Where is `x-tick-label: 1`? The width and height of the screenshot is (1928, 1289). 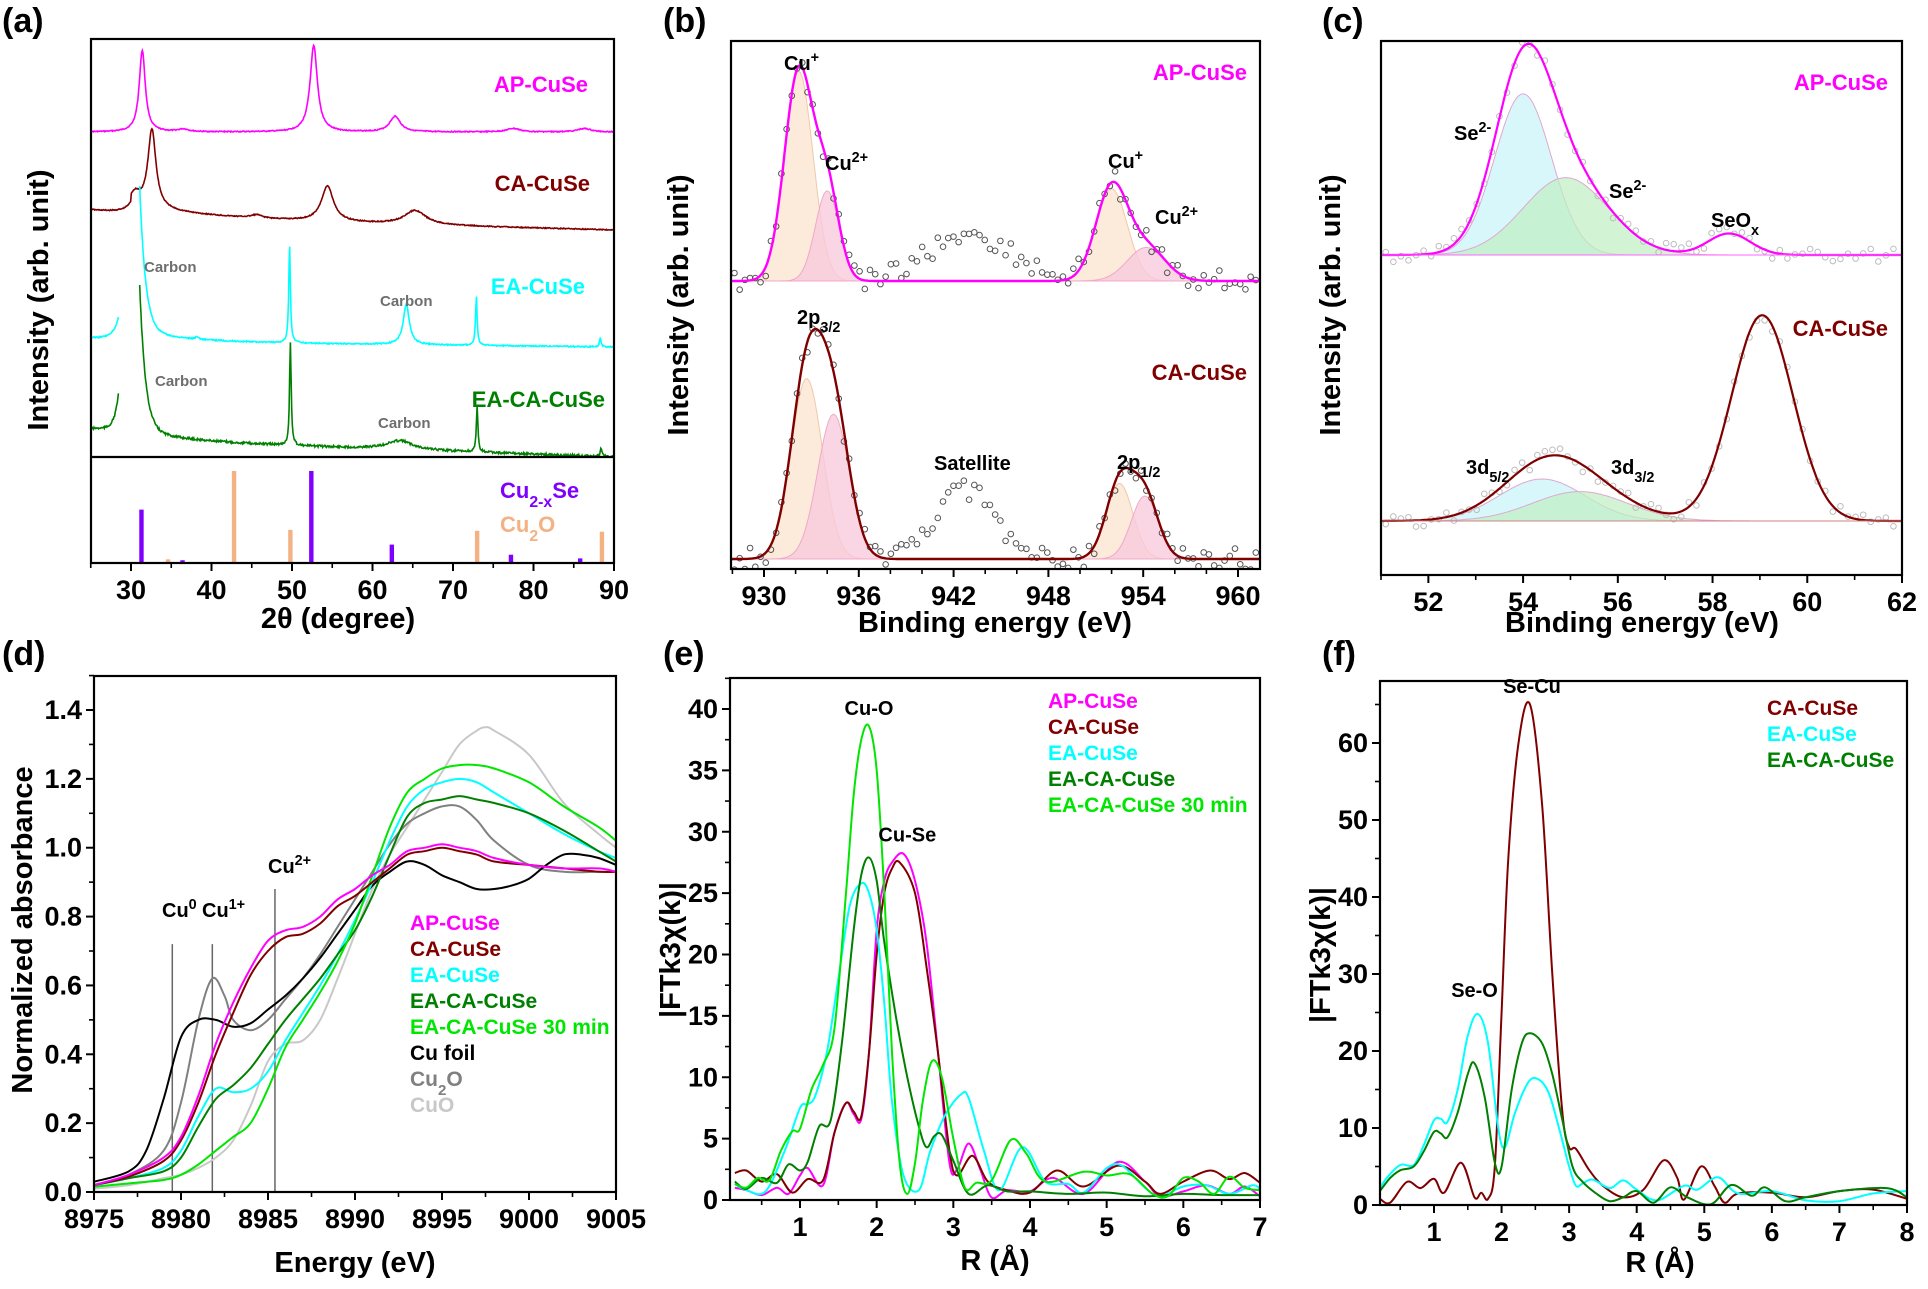
x-tick-label: 1 is located at coordinates (799, 1227).